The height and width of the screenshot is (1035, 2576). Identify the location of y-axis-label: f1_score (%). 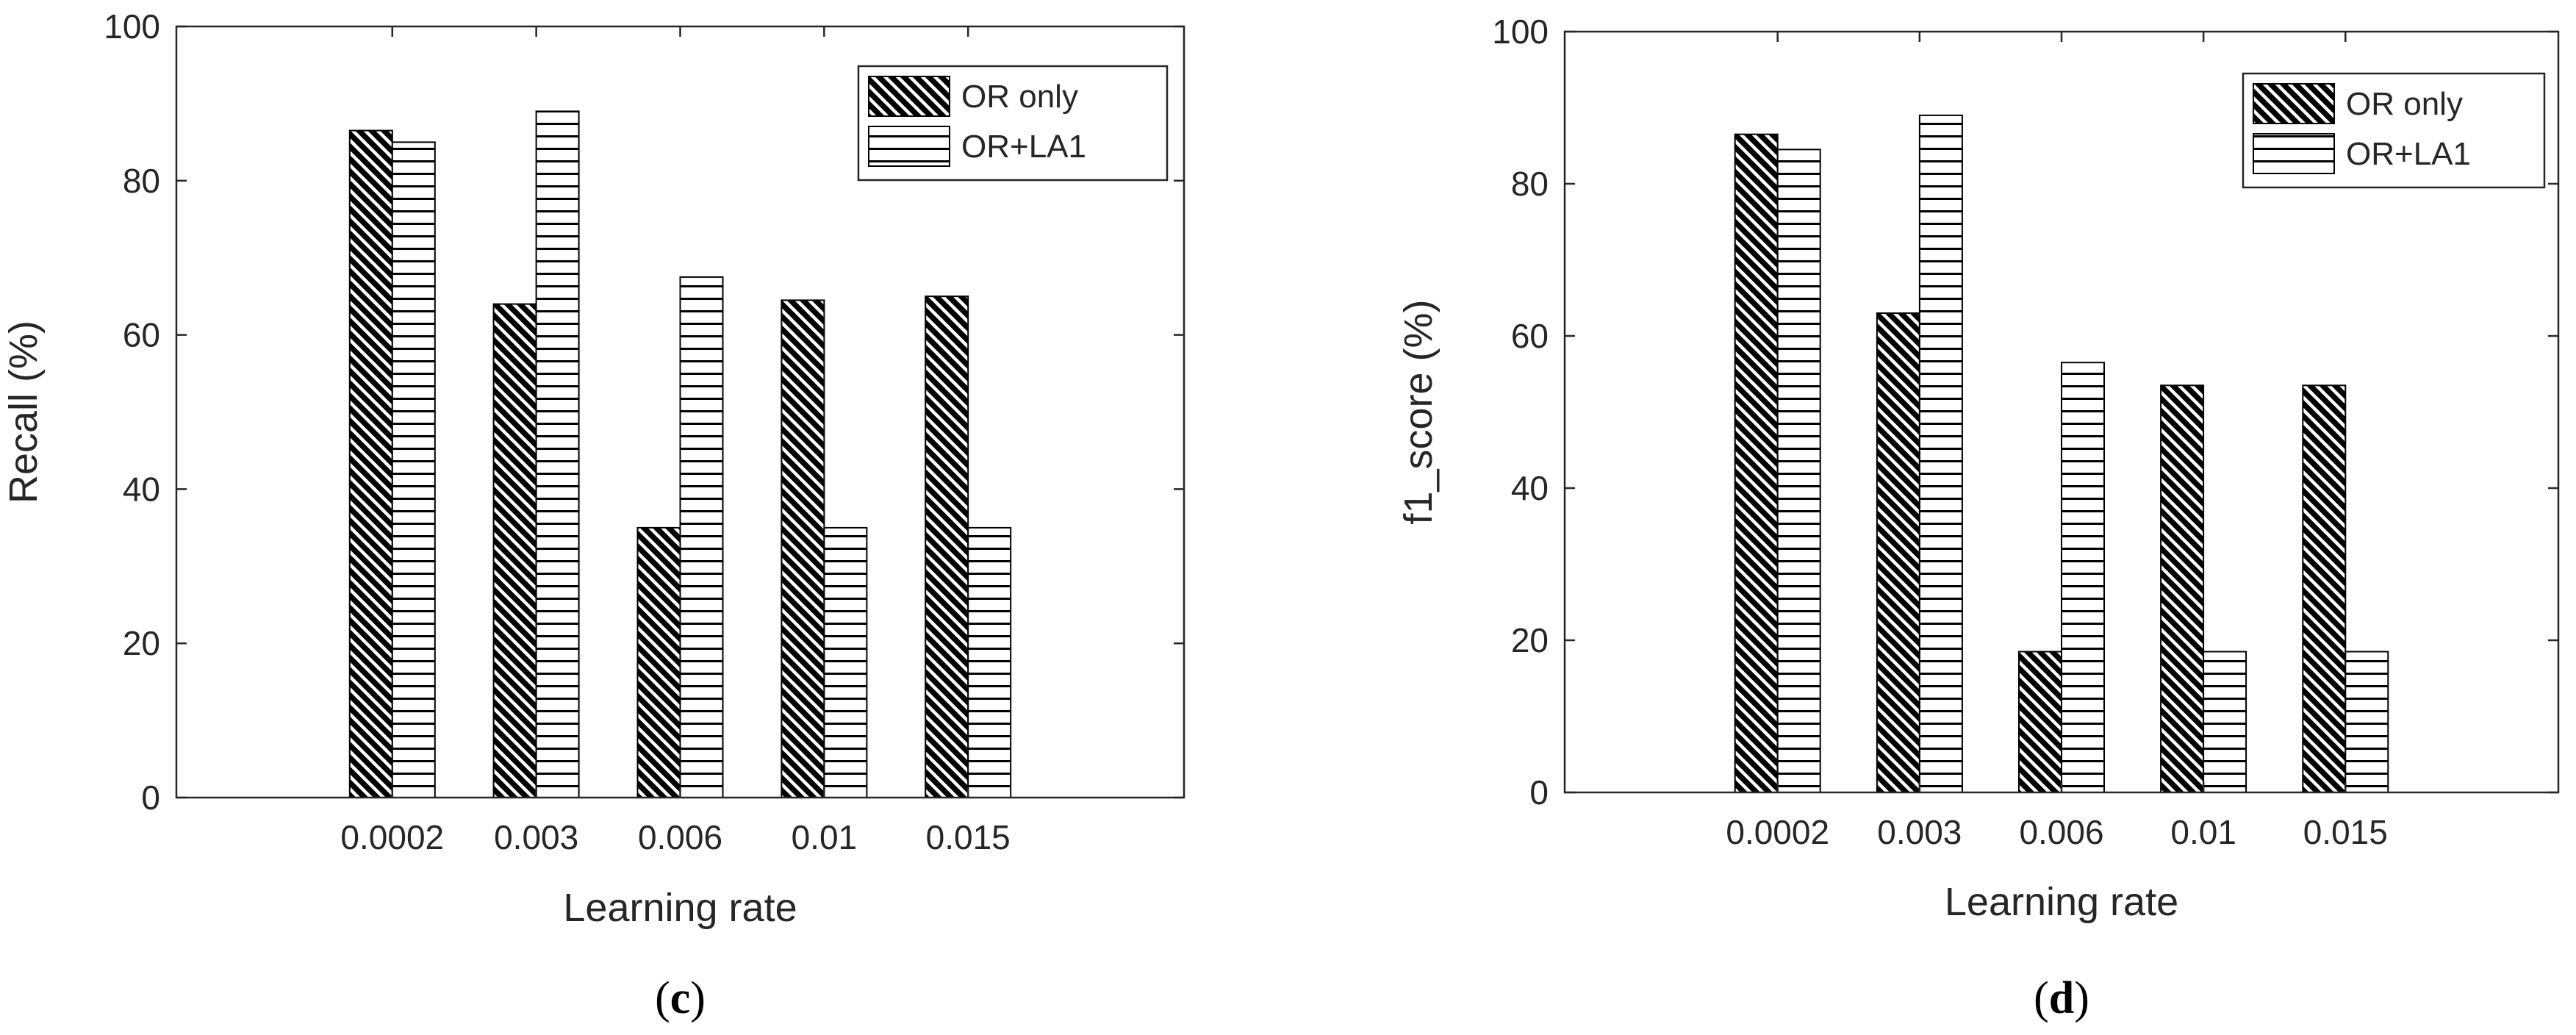
(1418, 412).